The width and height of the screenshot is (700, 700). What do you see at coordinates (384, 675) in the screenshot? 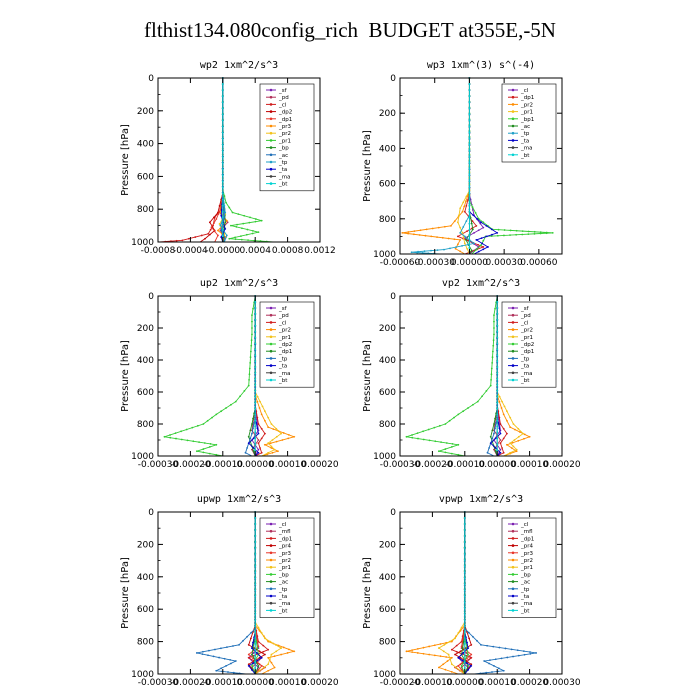
I see `y-tick-label-5-5: 1000` at bounding box center [384, 675].